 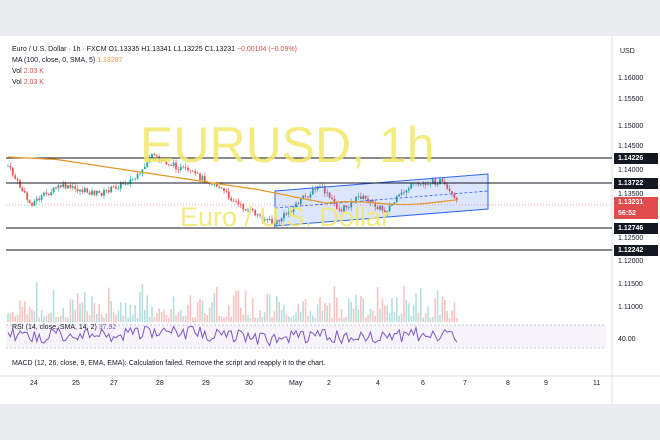 What do you see at coordinates (636, 183) in the screenshot?
I see `price-level-label: 1.13722` at bounding box center [636, 183].